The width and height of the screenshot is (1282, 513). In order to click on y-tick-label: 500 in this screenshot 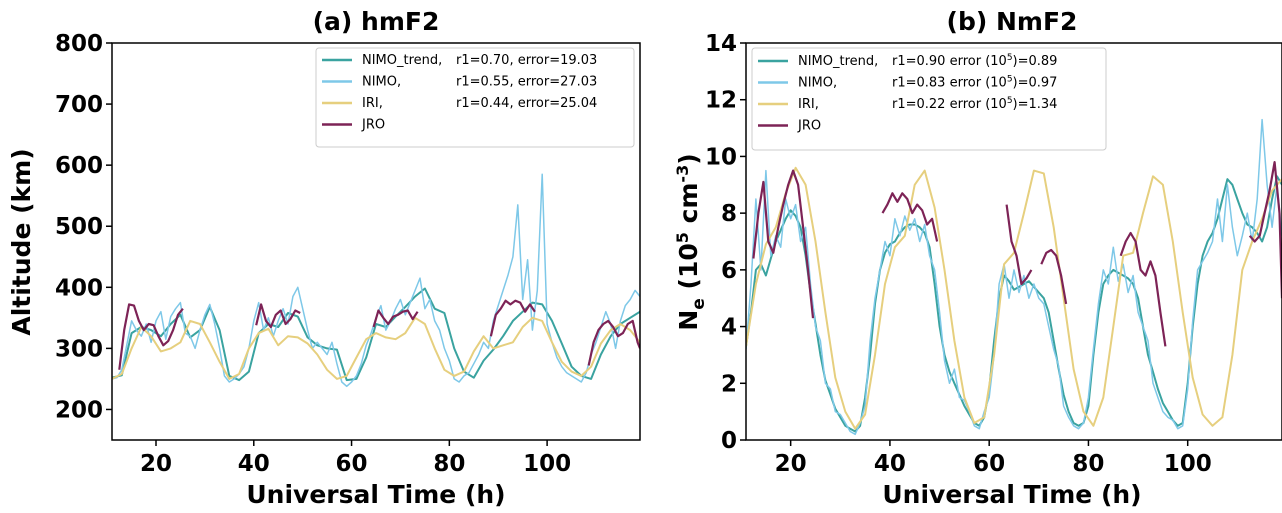, I will do `click(79, 227)`.